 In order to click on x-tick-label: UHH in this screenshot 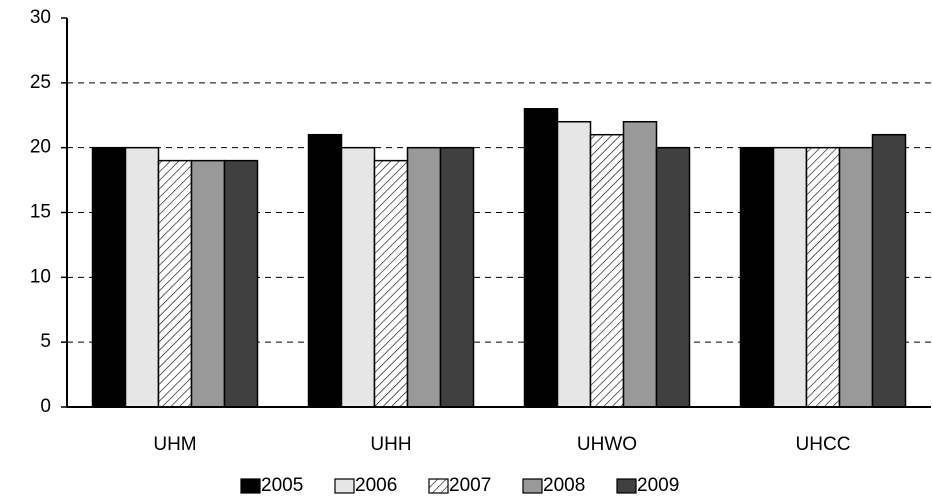, I will do `click(390, 444)`.